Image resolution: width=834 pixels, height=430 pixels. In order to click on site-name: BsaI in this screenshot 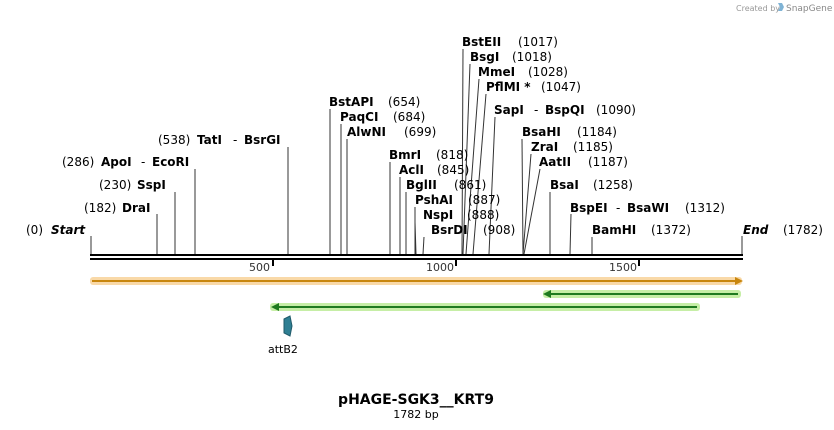, I will do `click(564, 185)`.